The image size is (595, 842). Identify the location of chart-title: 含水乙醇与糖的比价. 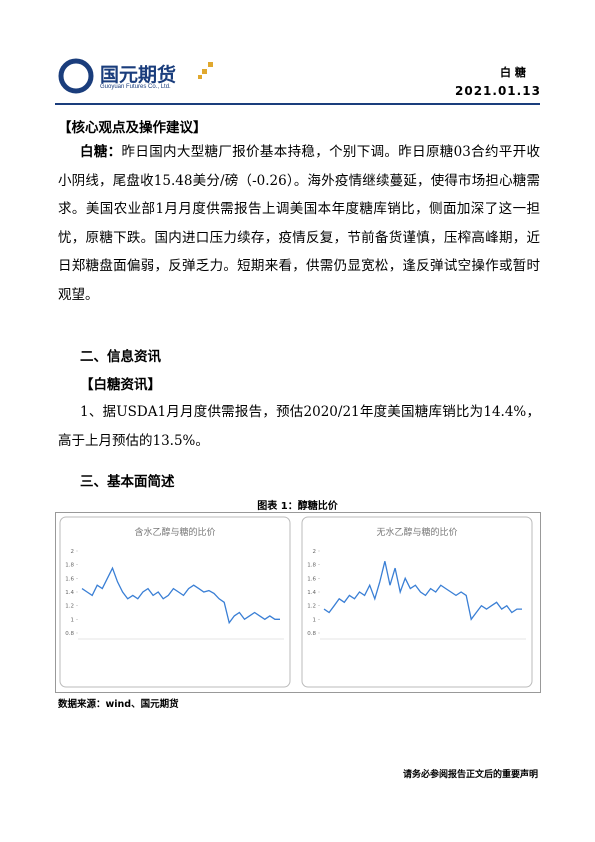
(174, 532).